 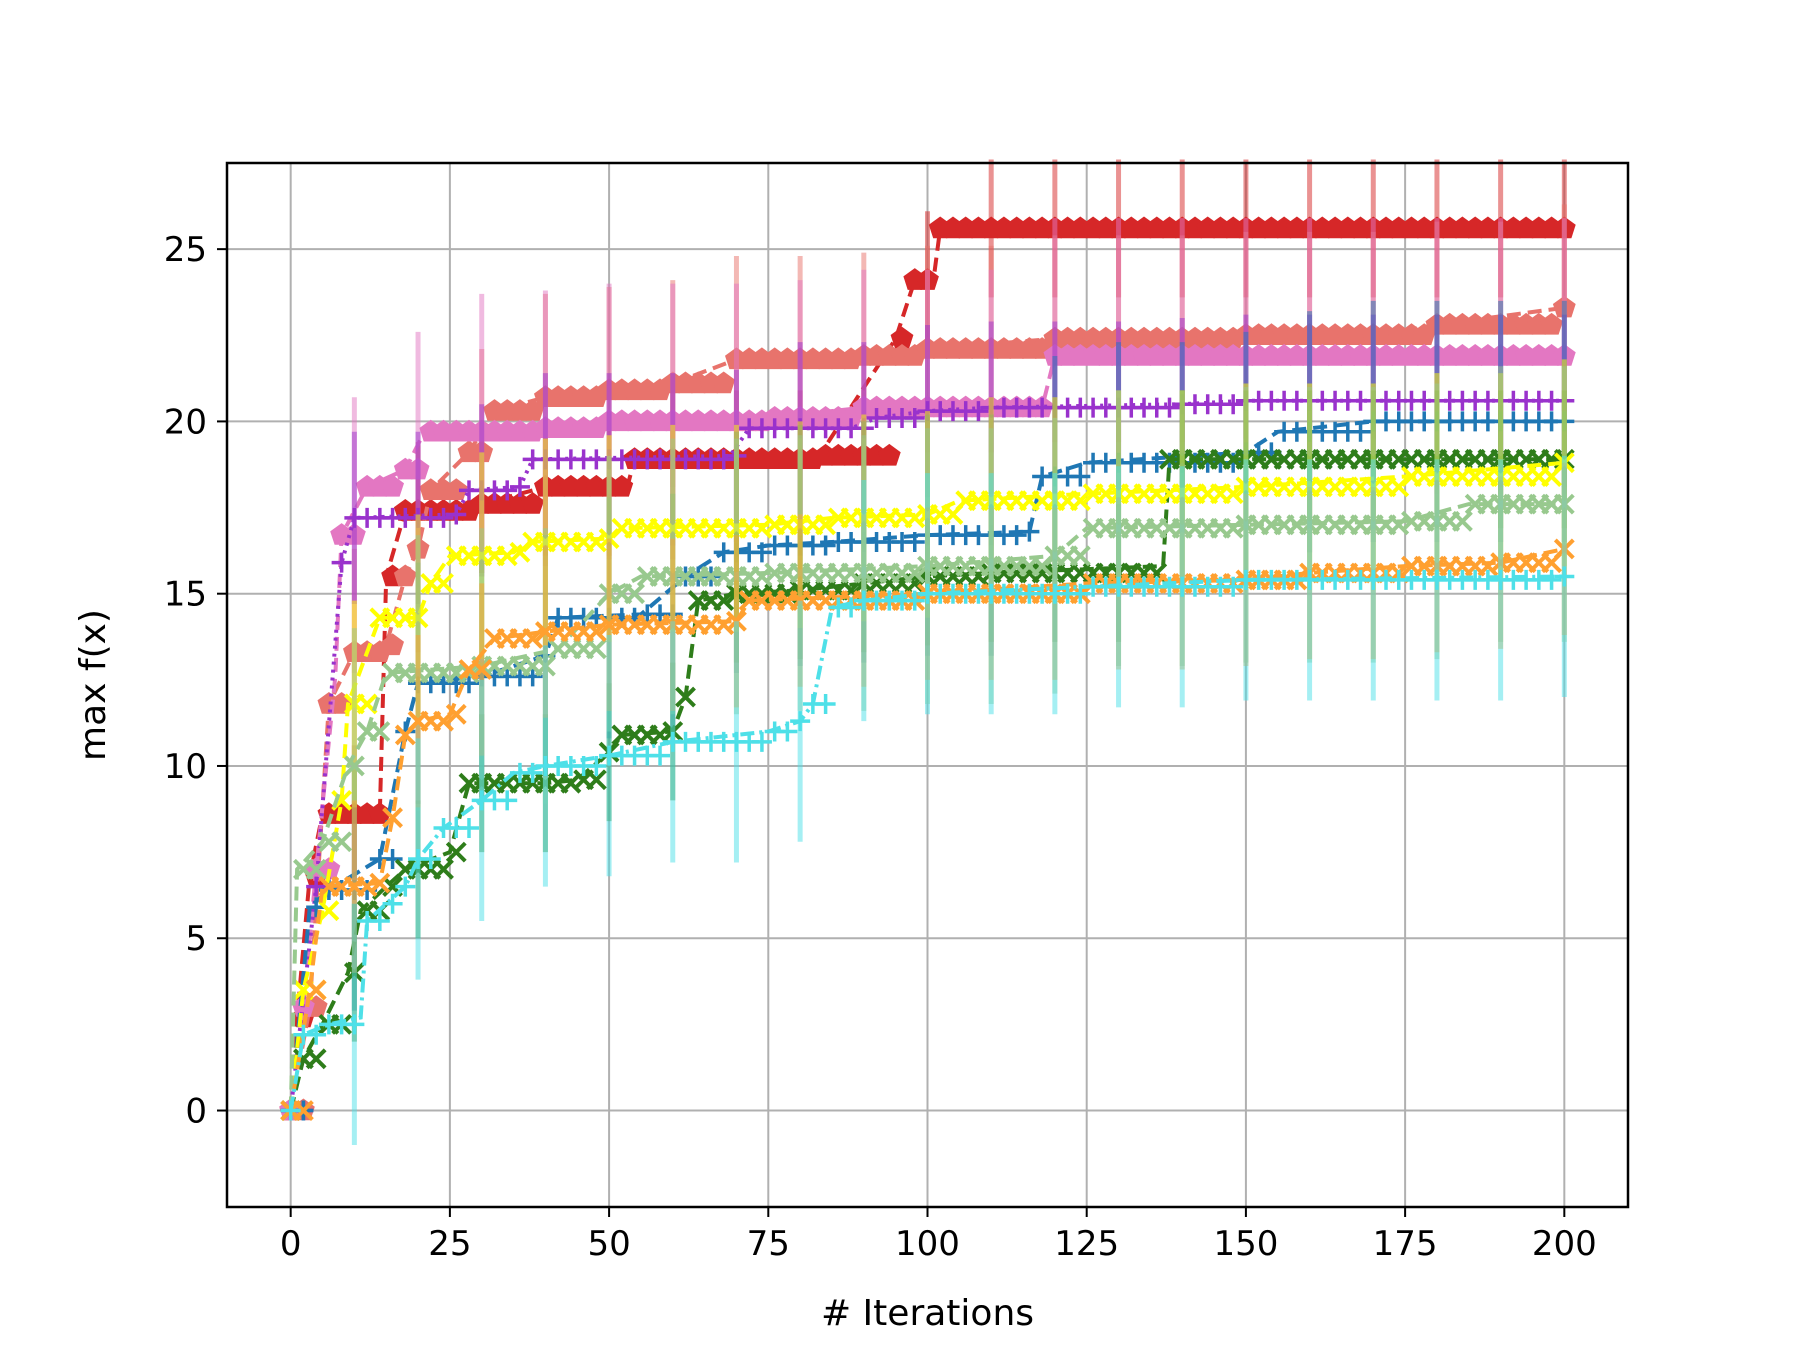 I want to click on x-tick-label: 100, so click(x=927, y=1244).